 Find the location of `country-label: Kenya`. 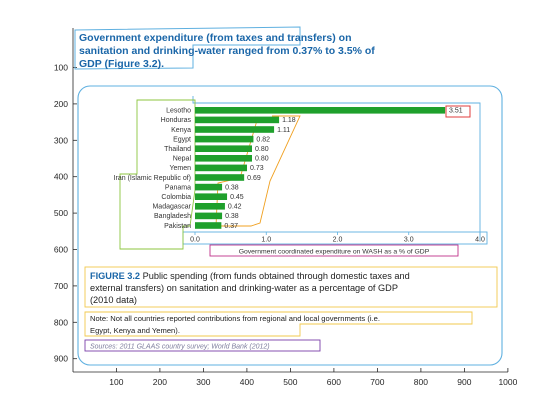

country-label: Kenya is located at coordinates (181, 130).